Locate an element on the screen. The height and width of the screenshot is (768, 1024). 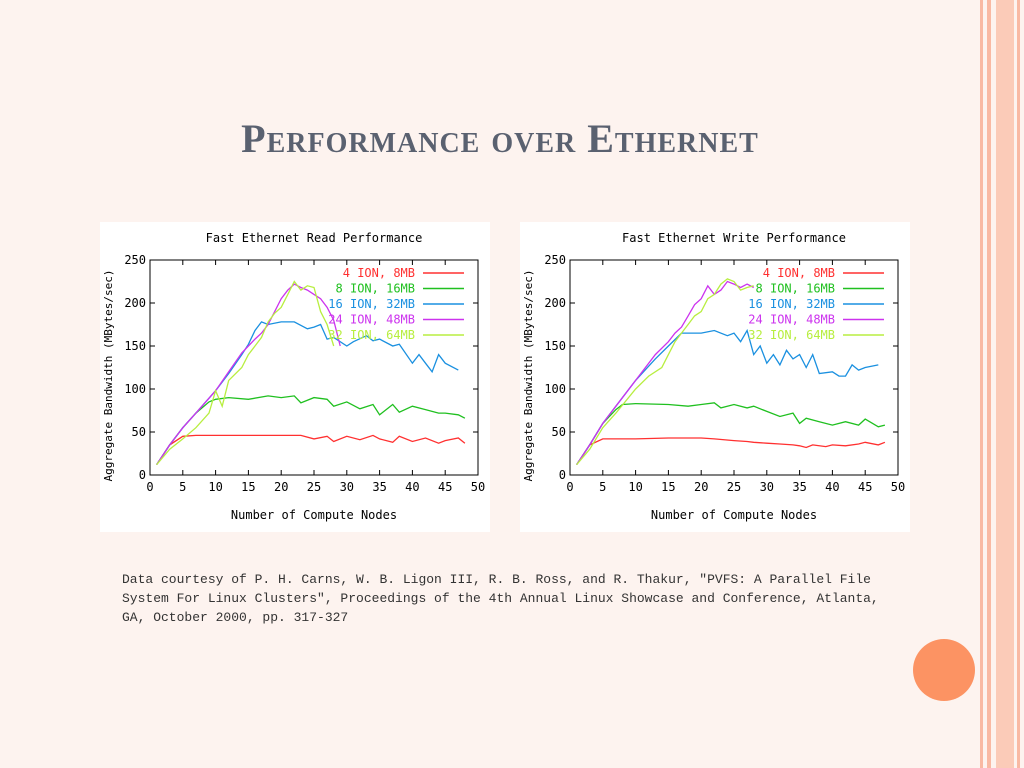
chart-title: Fast Ethernet Read Performance is located at coordinates (314, 238).